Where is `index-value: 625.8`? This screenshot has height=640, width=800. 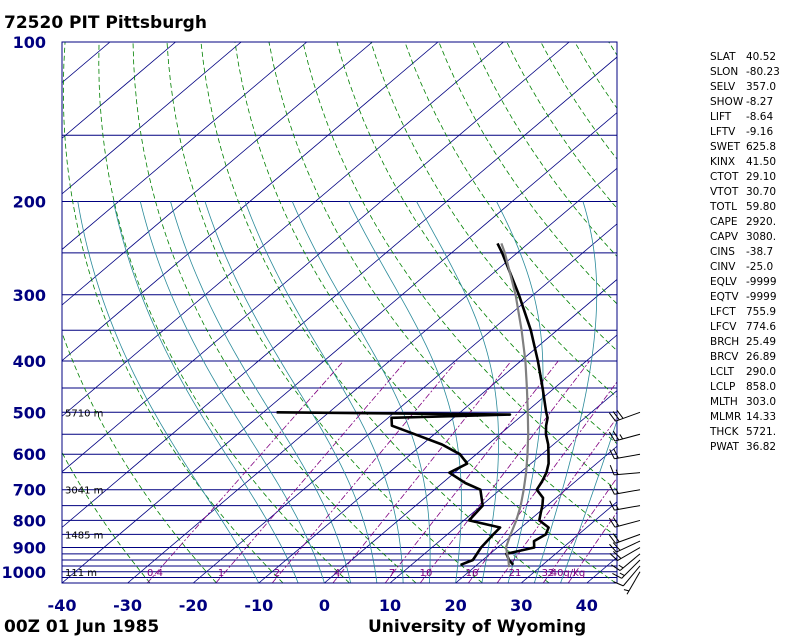 index-value: 625.8 is located at coordinates (761, 147).